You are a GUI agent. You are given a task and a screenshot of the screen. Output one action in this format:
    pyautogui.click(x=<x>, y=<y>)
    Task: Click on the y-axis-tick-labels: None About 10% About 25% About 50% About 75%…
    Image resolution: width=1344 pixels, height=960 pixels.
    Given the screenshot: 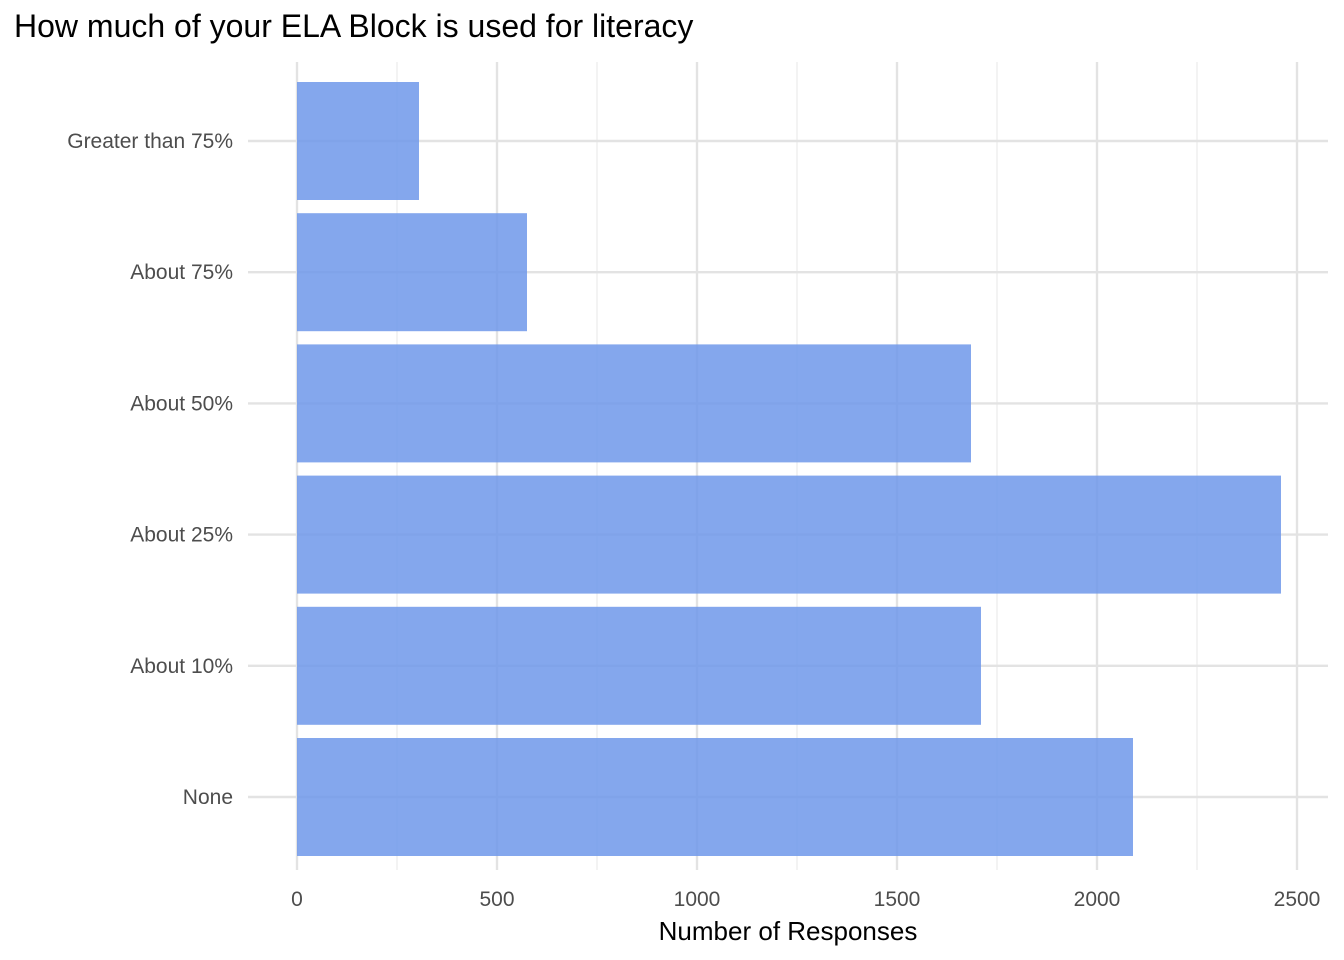 What is the action you would take?
    pyautogui.click(x=150, y=469)
    